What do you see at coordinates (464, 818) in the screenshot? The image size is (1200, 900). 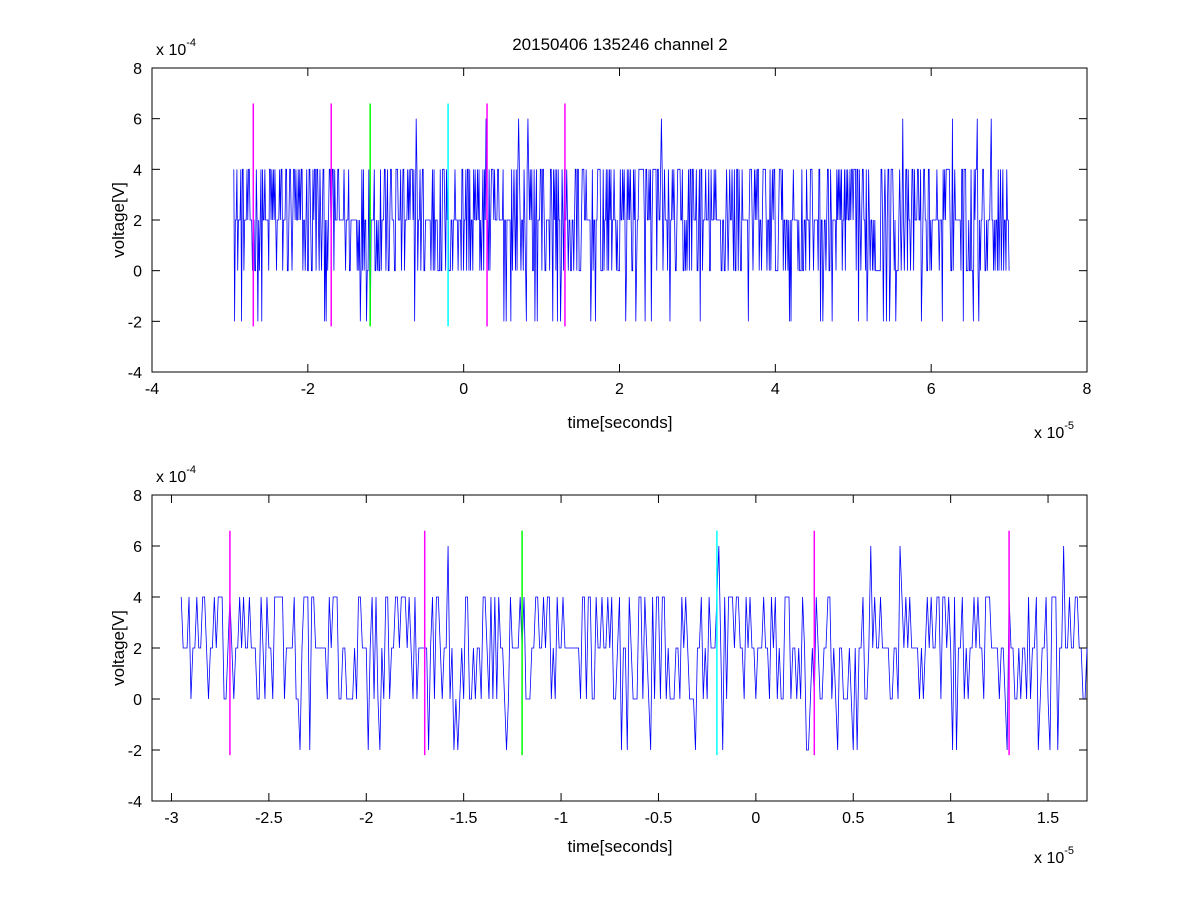 I see `x-tick-label: -1.5` at bounding box center [464, 818].